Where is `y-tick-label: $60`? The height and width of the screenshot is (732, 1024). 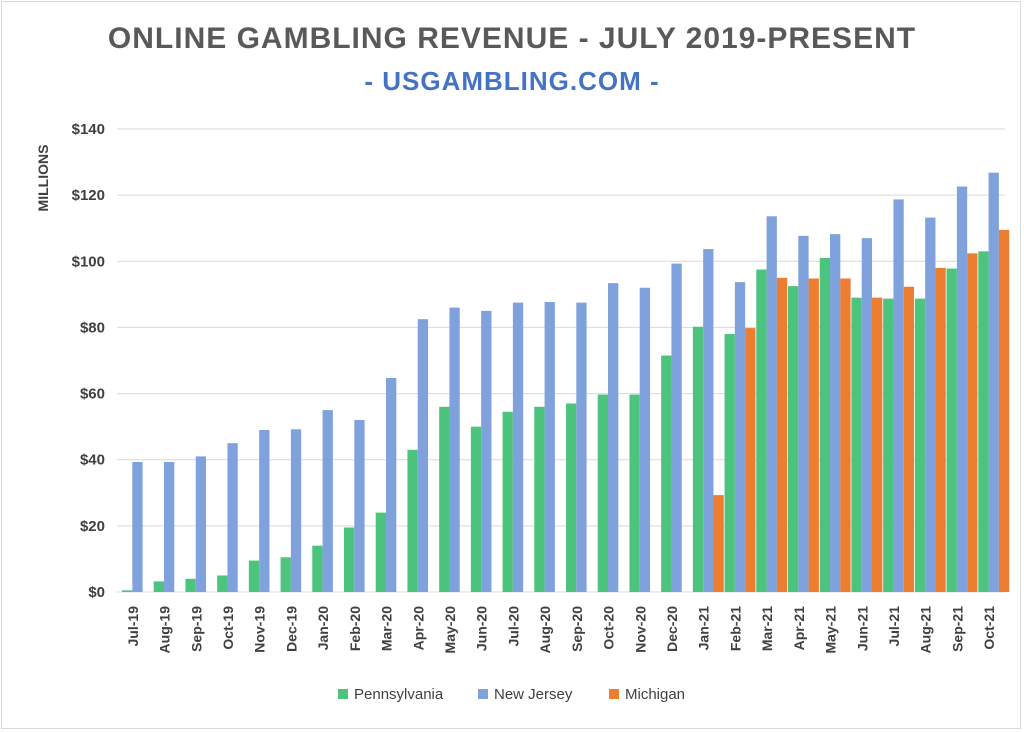 y-tick-label: $60 is located at coordinates (92, 394).